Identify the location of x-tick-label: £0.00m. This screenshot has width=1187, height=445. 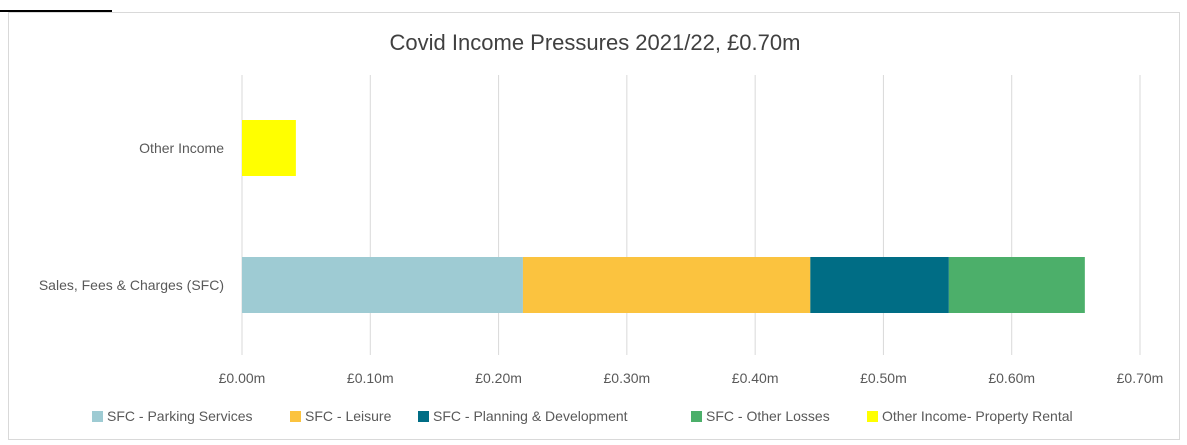
(242, 378).